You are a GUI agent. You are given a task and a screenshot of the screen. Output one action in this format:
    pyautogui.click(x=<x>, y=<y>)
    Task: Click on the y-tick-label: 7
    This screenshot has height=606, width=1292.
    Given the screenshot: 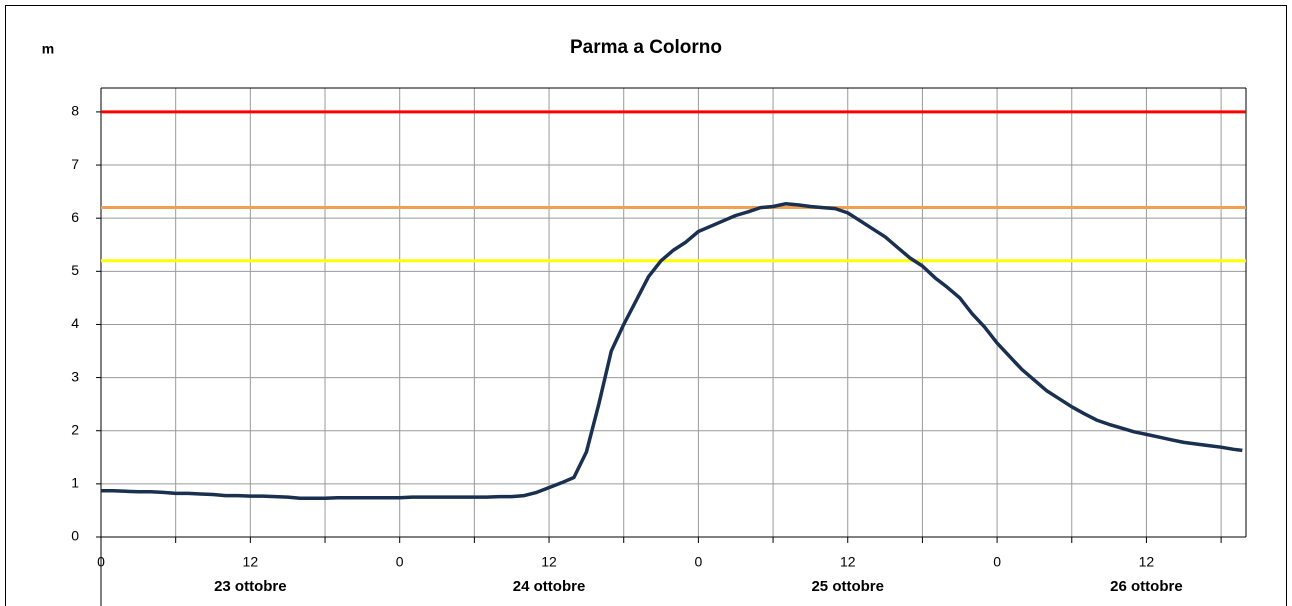 What is the action you would take?
    pyautogui.click(x=75, y=164)
    